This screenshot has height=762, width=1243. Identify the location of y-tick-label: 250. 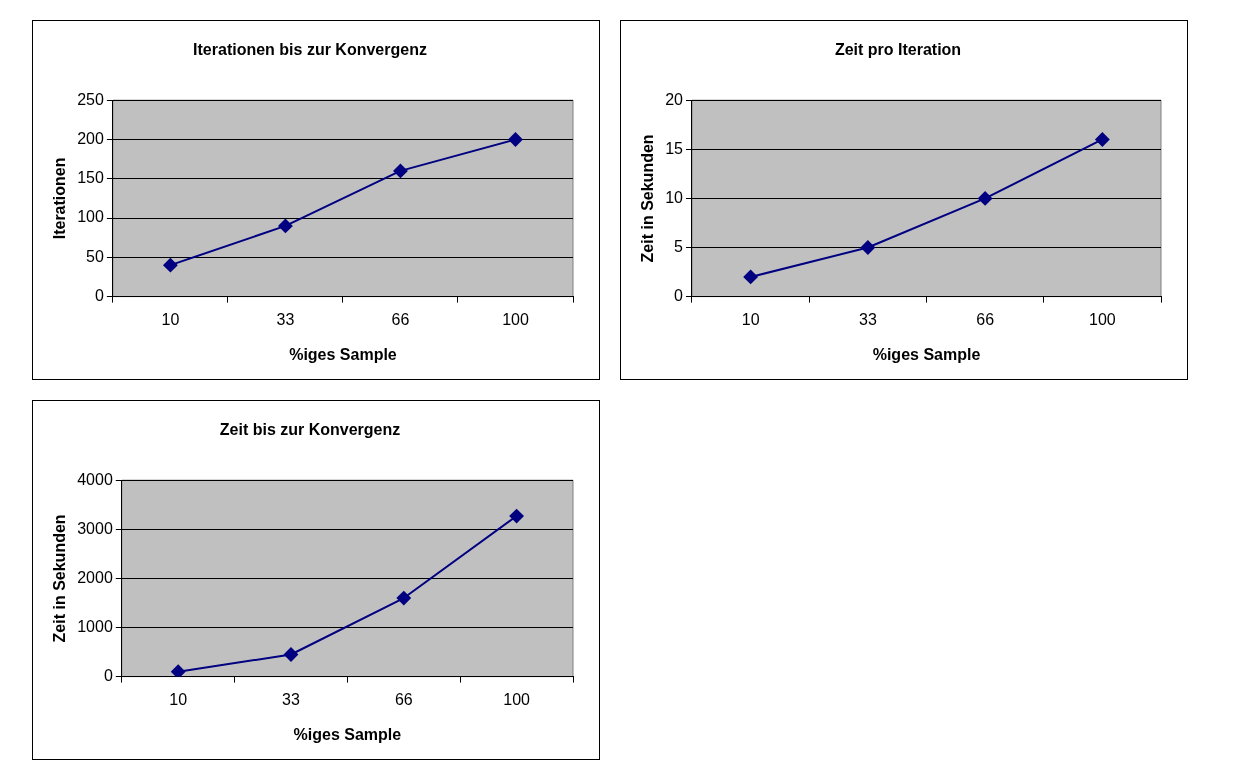
(90, 99).